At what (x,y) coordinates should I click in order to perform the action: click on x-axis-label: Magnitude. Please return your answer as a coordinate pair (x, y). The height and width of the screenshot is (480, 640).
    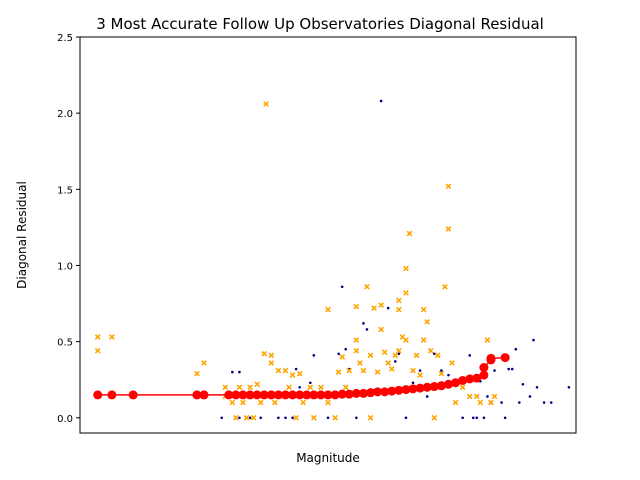
    Looking at the image, I should click on (328, 458).